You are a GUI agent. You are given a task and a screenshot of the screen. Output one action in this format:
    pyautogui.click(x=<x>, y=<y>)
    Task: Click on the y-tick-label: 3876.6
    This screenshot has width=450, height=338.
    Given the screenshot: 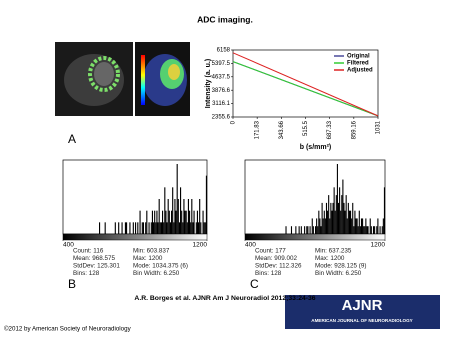 What is the action you would take?
    pyautogui.click(x=221, y=91)
    